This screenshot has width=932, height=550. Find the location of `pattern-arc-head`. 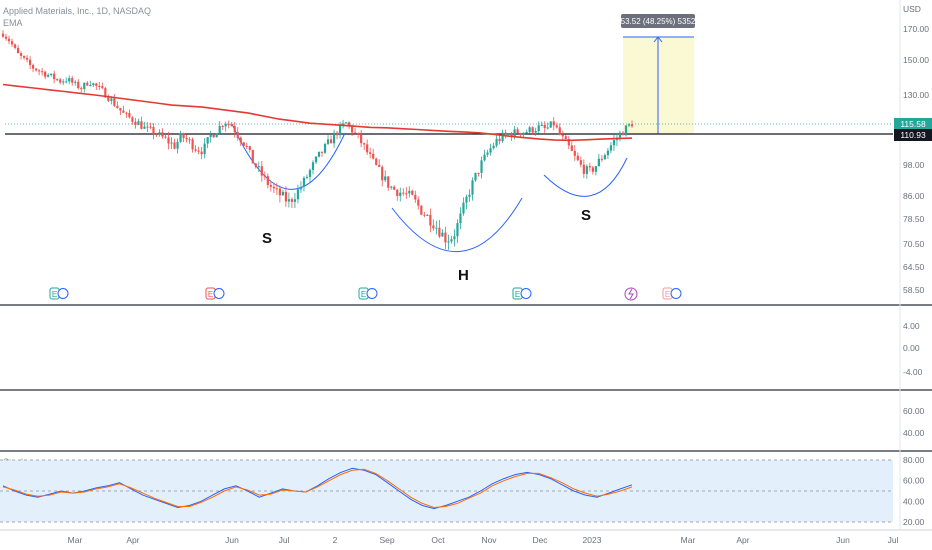

pattern-arc-head is located at coordinates (457, 225).